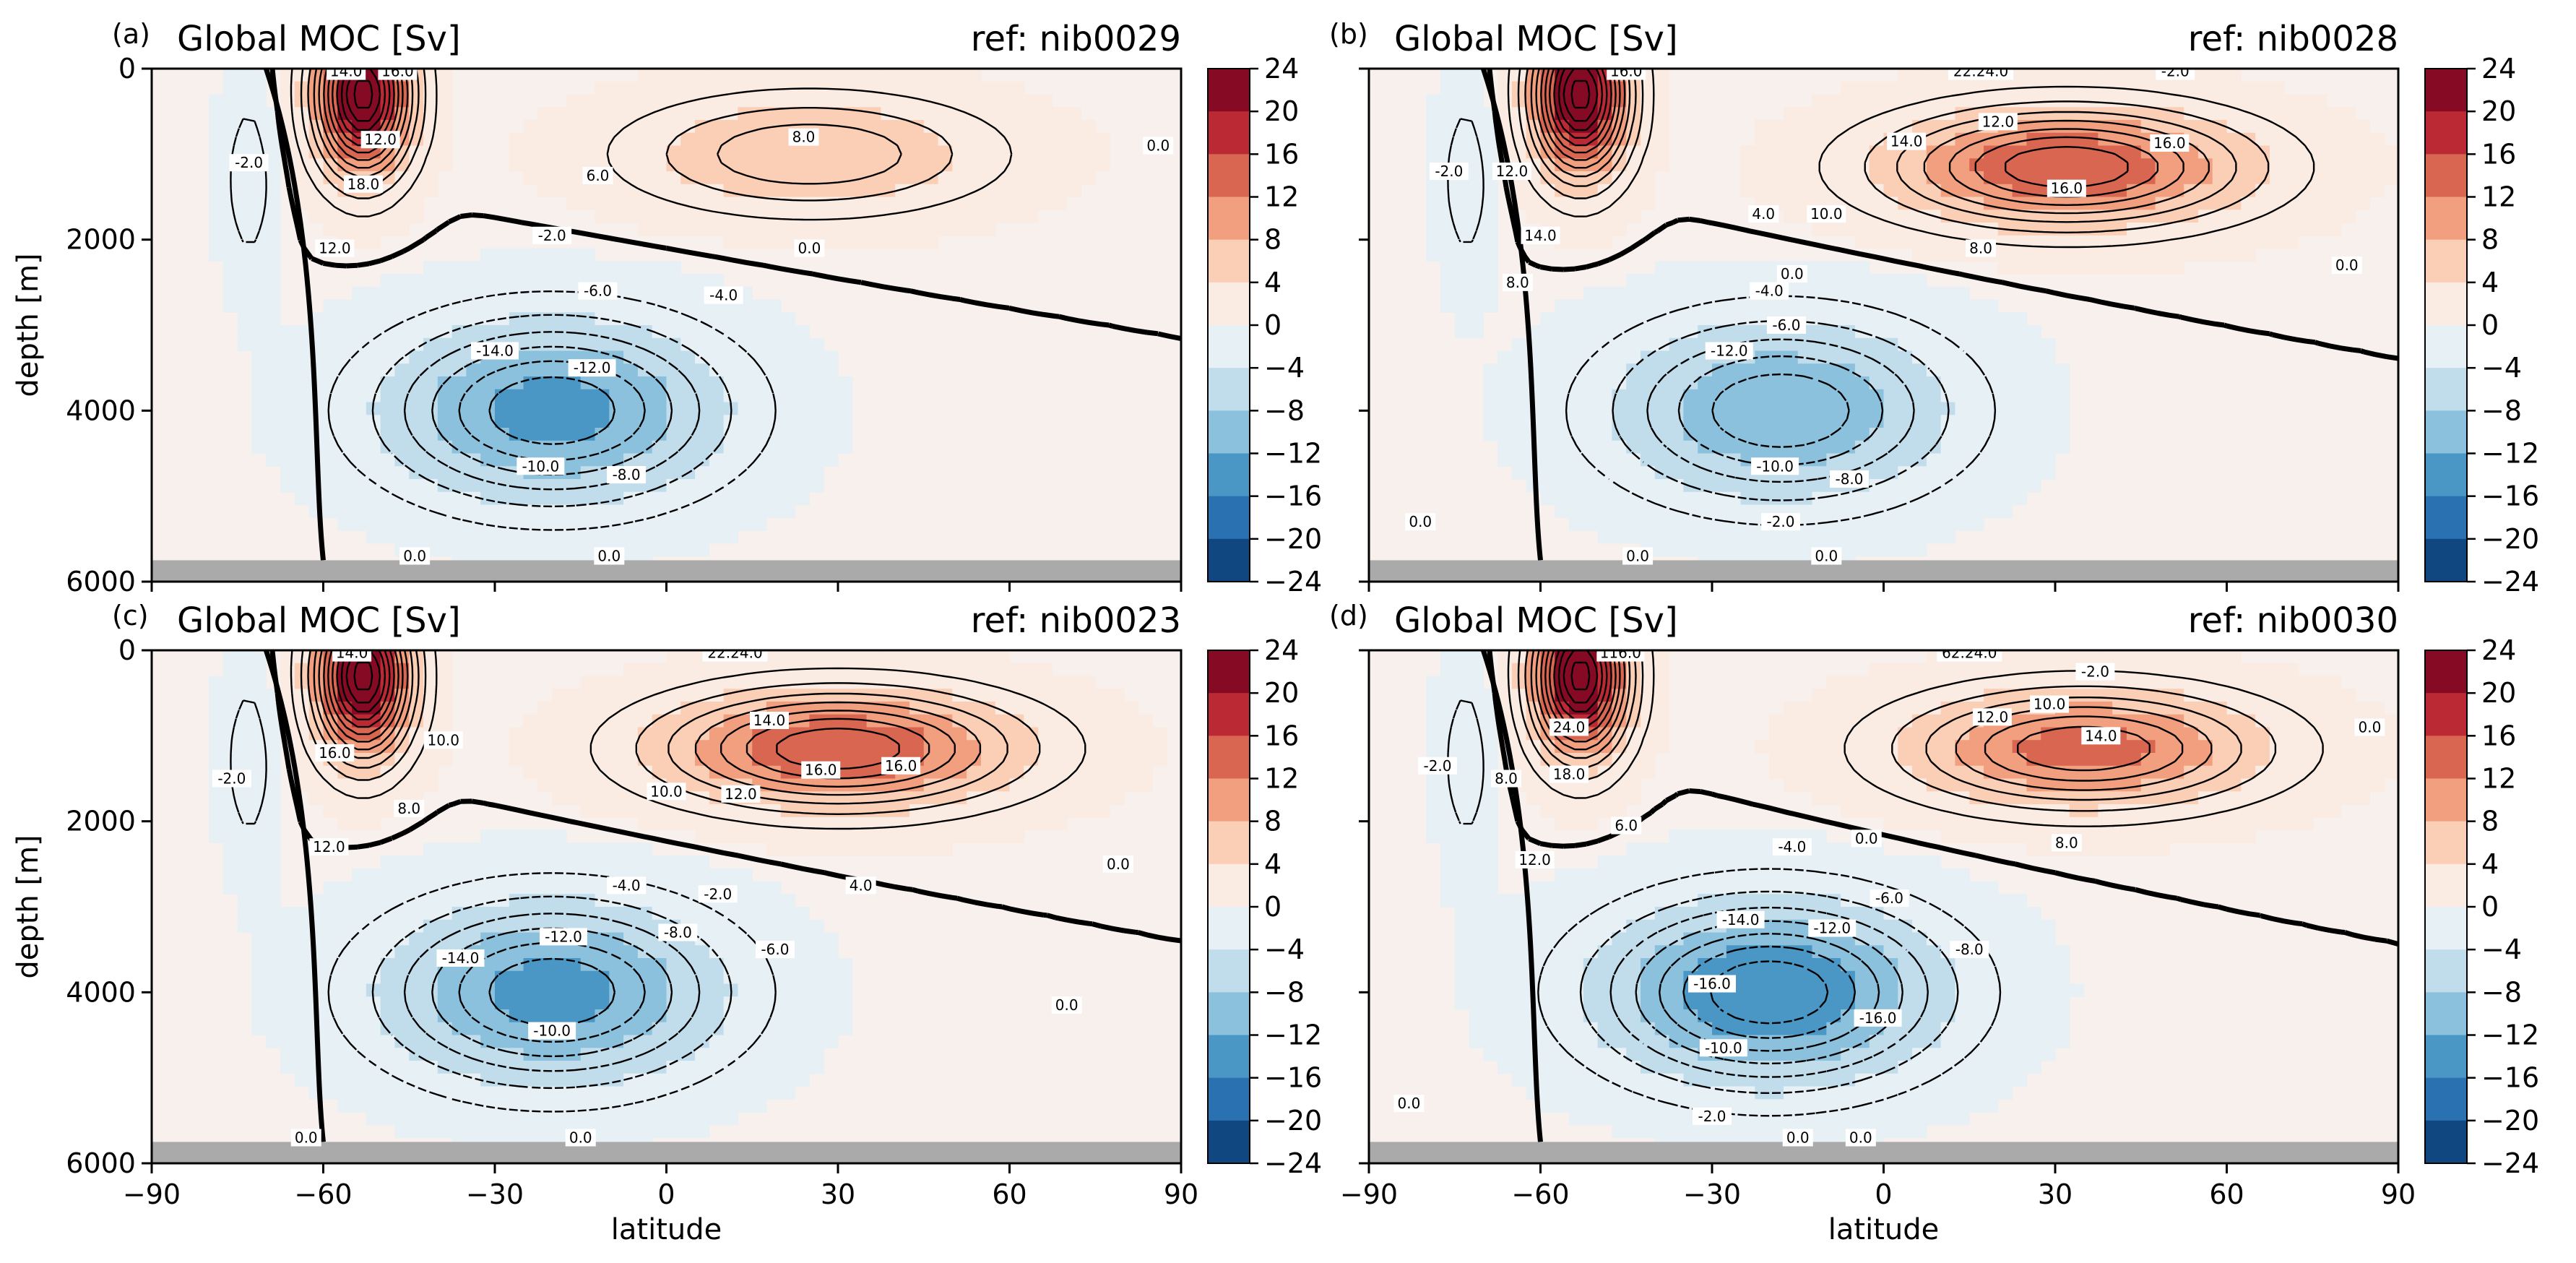 The image size is (2576, 1263). What do you see at coordinates (2347, 265) in the screenshot?
I see `contour-label: 0.0` at bounding box center [2347, 265].